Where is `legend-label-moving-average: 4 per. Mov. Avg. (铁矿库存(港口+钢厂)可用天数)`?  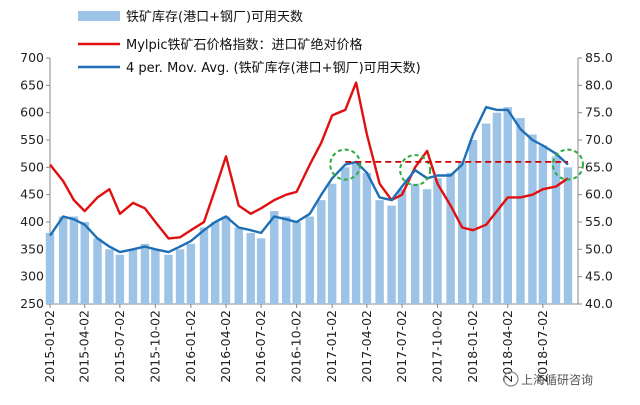
legend-label-moving-average: 4 per. Mov. Avg. (铁矿库存(港口+钢厂)可用天数) is located at coordinates (273, 68).